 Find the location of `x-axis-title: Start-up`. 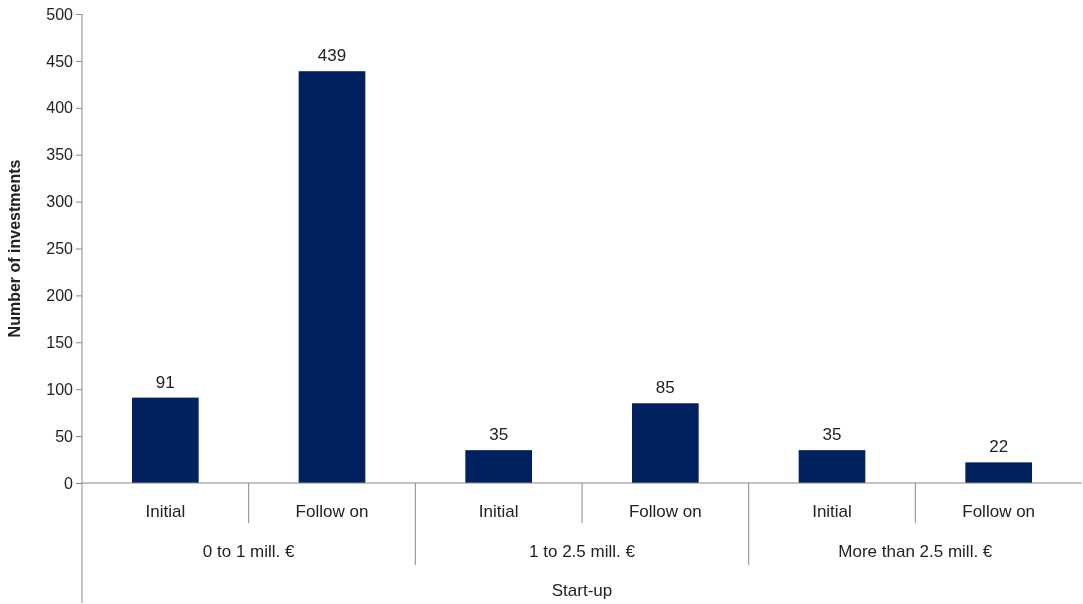

x-axis-title: Start-up is located at coordinates (582, 590).